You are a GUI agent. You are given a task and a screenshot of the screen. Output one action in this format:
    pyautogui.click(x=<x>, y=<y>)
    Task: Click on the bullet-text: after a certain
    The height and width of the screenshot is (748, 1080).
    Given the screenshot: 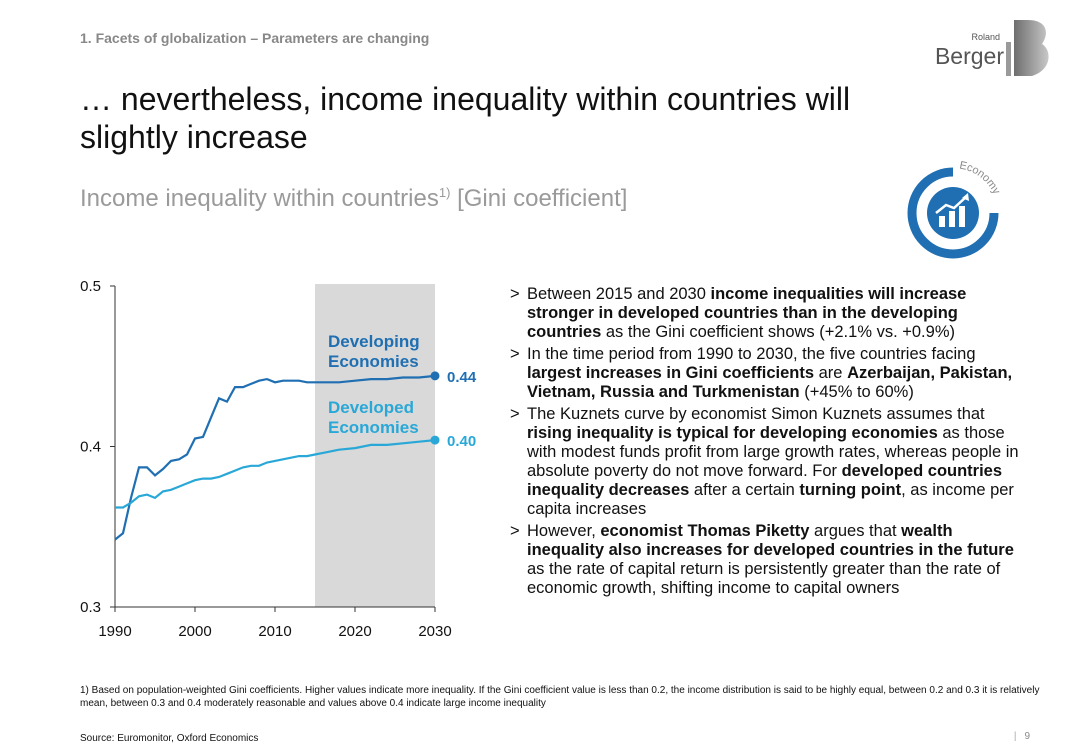 What is the action you would take?
    pyautogui.click(x=744, y=490)
    